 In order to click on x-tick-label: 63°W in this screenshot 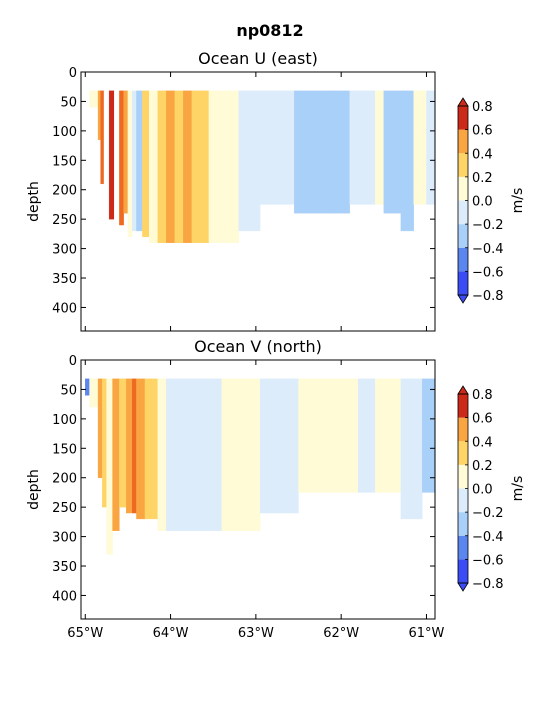, I will do `click(256, 633)`.